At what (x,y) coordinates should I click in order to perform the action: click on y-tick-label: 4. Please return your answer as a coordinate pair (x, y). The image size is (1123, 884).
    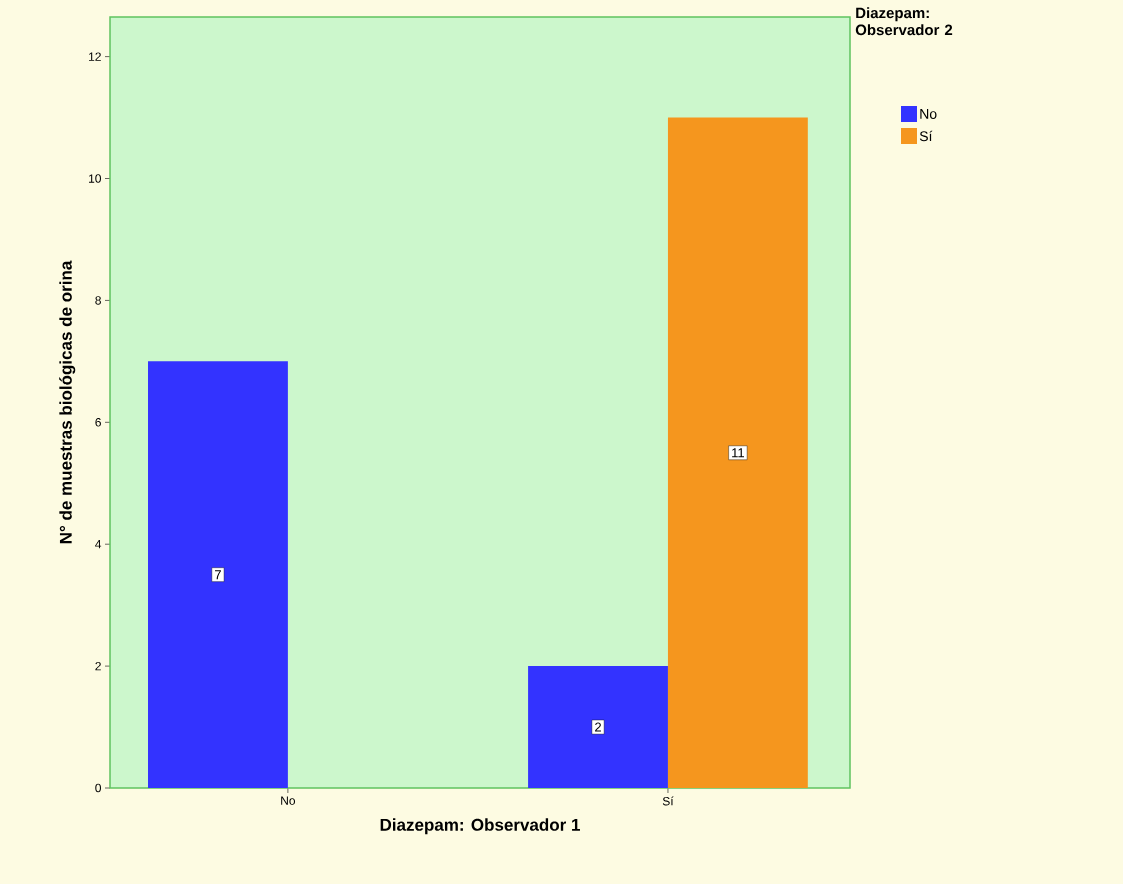
    Looking at the image, I should click on (98, 544).